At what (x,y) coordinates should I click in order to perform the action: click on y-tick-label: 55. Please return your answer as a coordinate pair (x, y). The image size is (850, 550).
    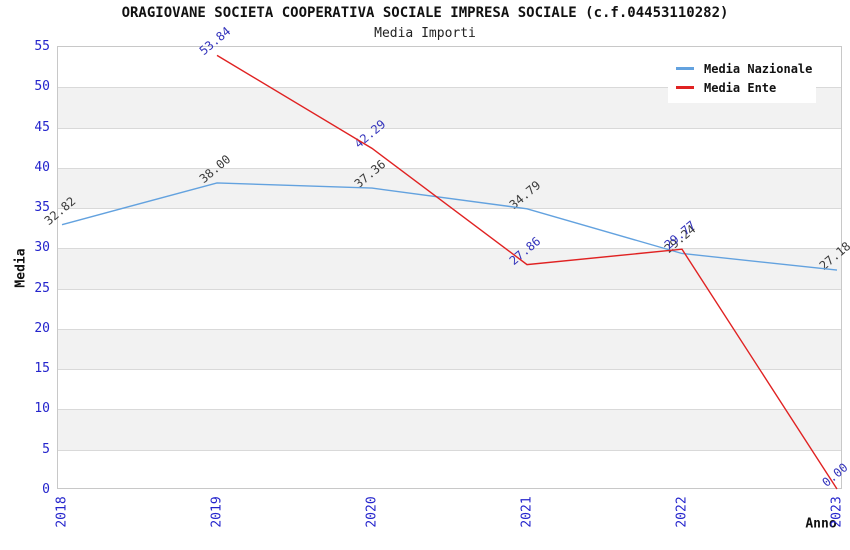
    Looking at the image, I should click on (42, 46).